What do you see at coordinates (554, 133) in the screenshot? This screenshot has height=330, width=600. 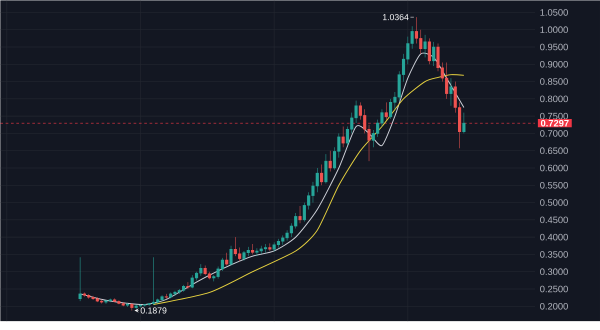 I see `y-tick-label: 0.7000` at bounding box center [554, 133].